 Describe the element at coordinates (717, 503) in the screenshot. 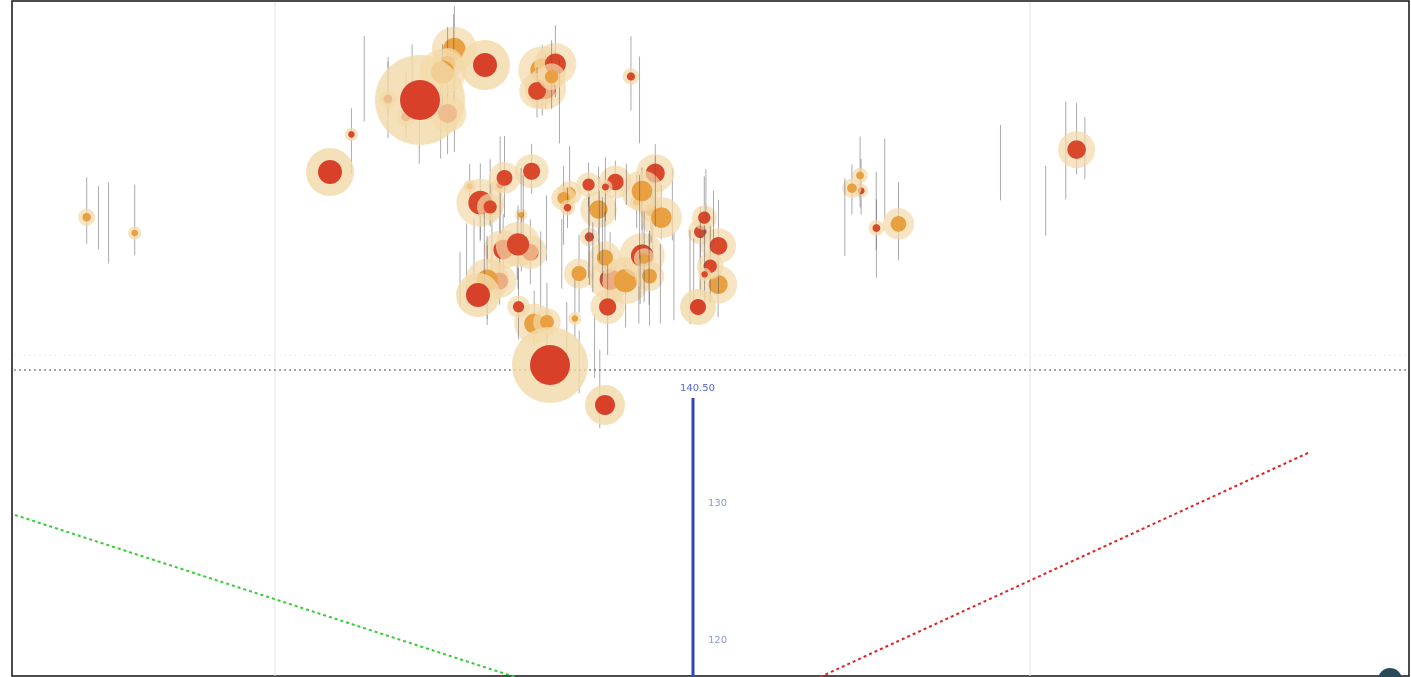

I see `axis-label: 130` at that location.